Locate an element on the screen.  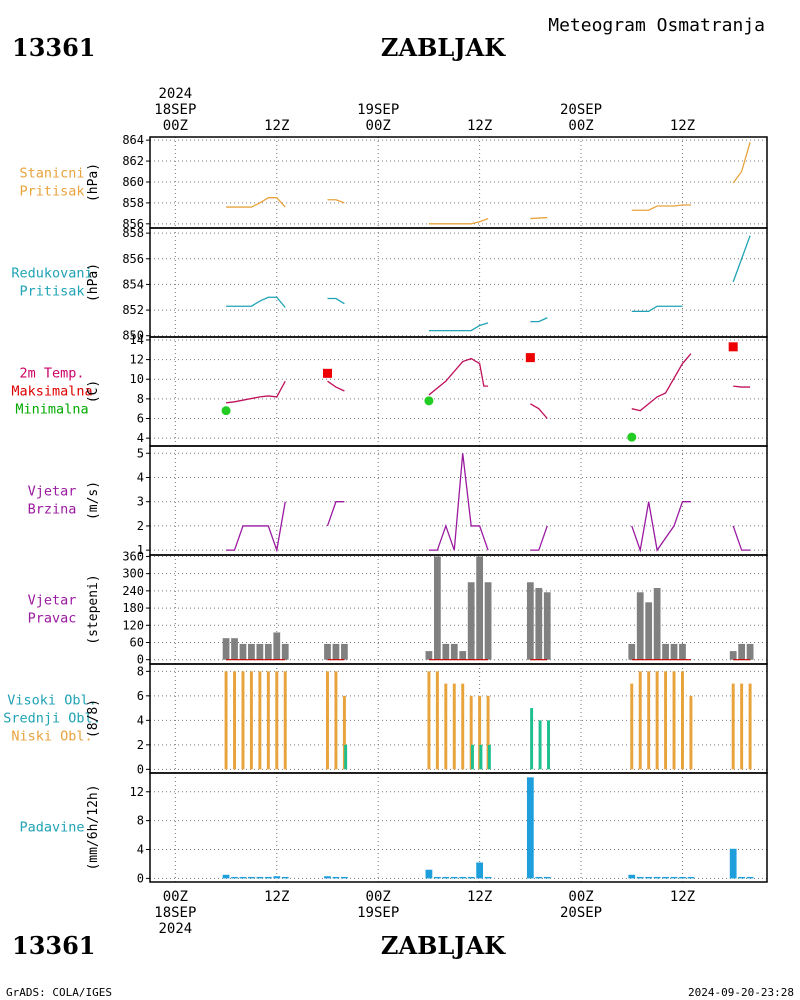
y-tick-label: 0 is located at coordinates (140, 660).